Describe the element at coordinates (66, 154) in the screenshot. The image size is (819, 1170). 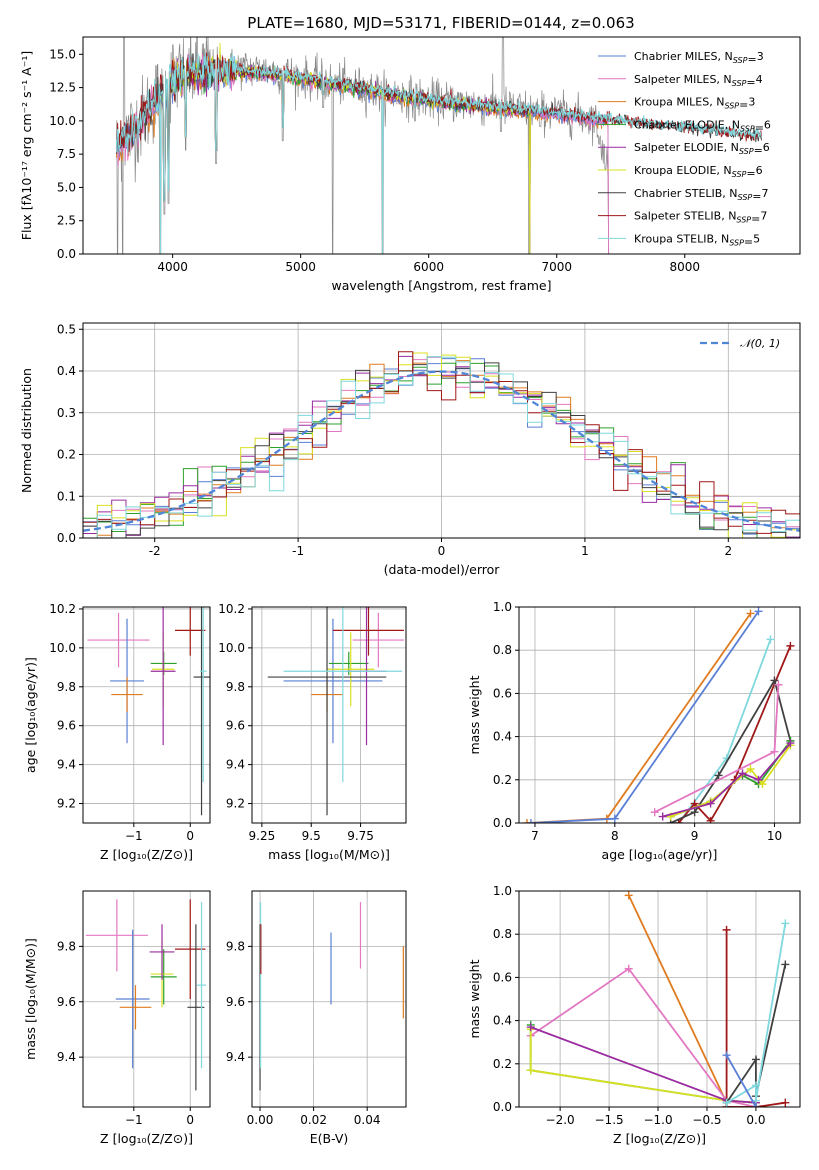
I see `spectrum-ytick-label: 7.5` at that location.